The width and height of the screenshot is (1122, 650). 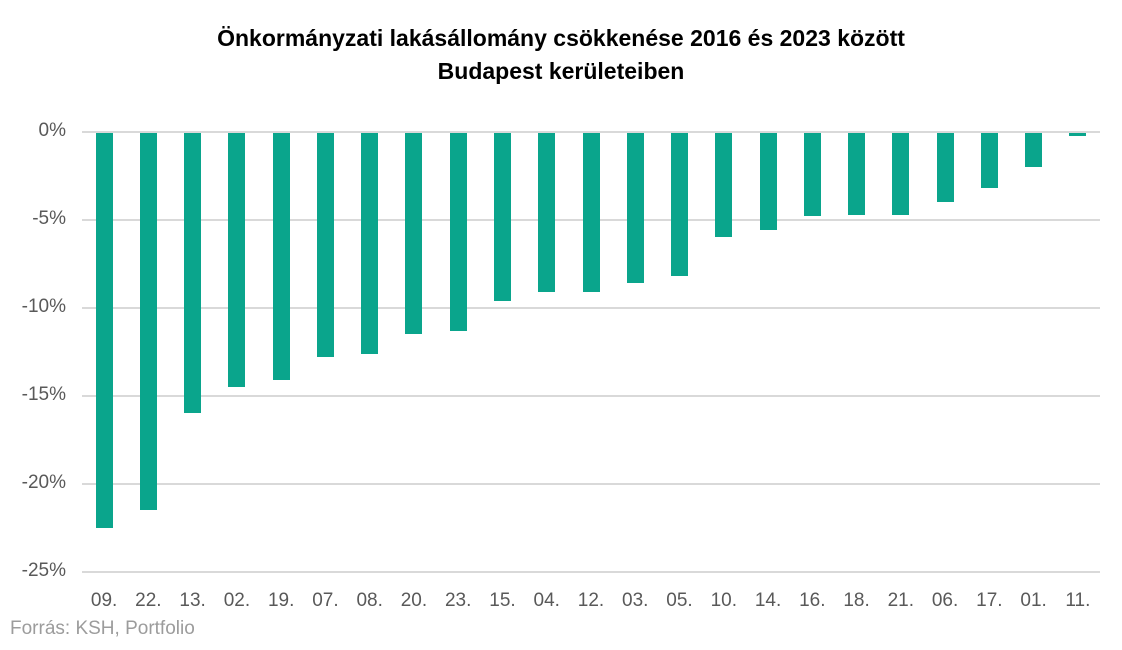 What do you see at coordinates (102, 628) in the screenshot?
I see `source-note: Forrás: KSH, Portfolio` at bounding box center [102, 628].